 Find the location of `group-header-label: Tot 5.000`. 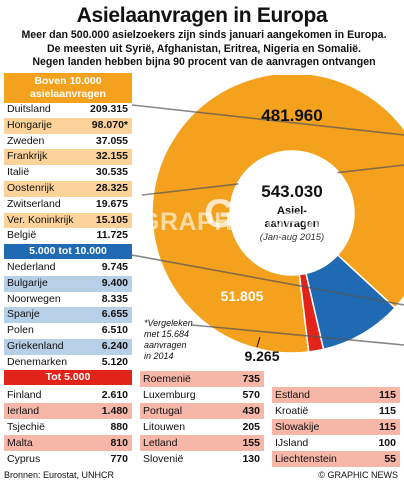

group-header-label: Tot 5.000 is located at coordinates (68, 377).